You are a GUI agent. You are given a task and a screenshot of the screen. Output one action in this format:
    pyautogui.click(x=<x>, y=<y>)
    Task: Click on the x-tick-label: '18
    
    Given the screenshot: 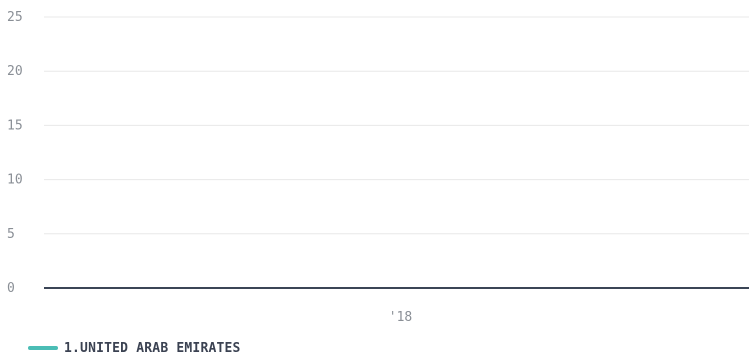 What is the action you would take?
    pyautogui.click(x=400, y=317)
    